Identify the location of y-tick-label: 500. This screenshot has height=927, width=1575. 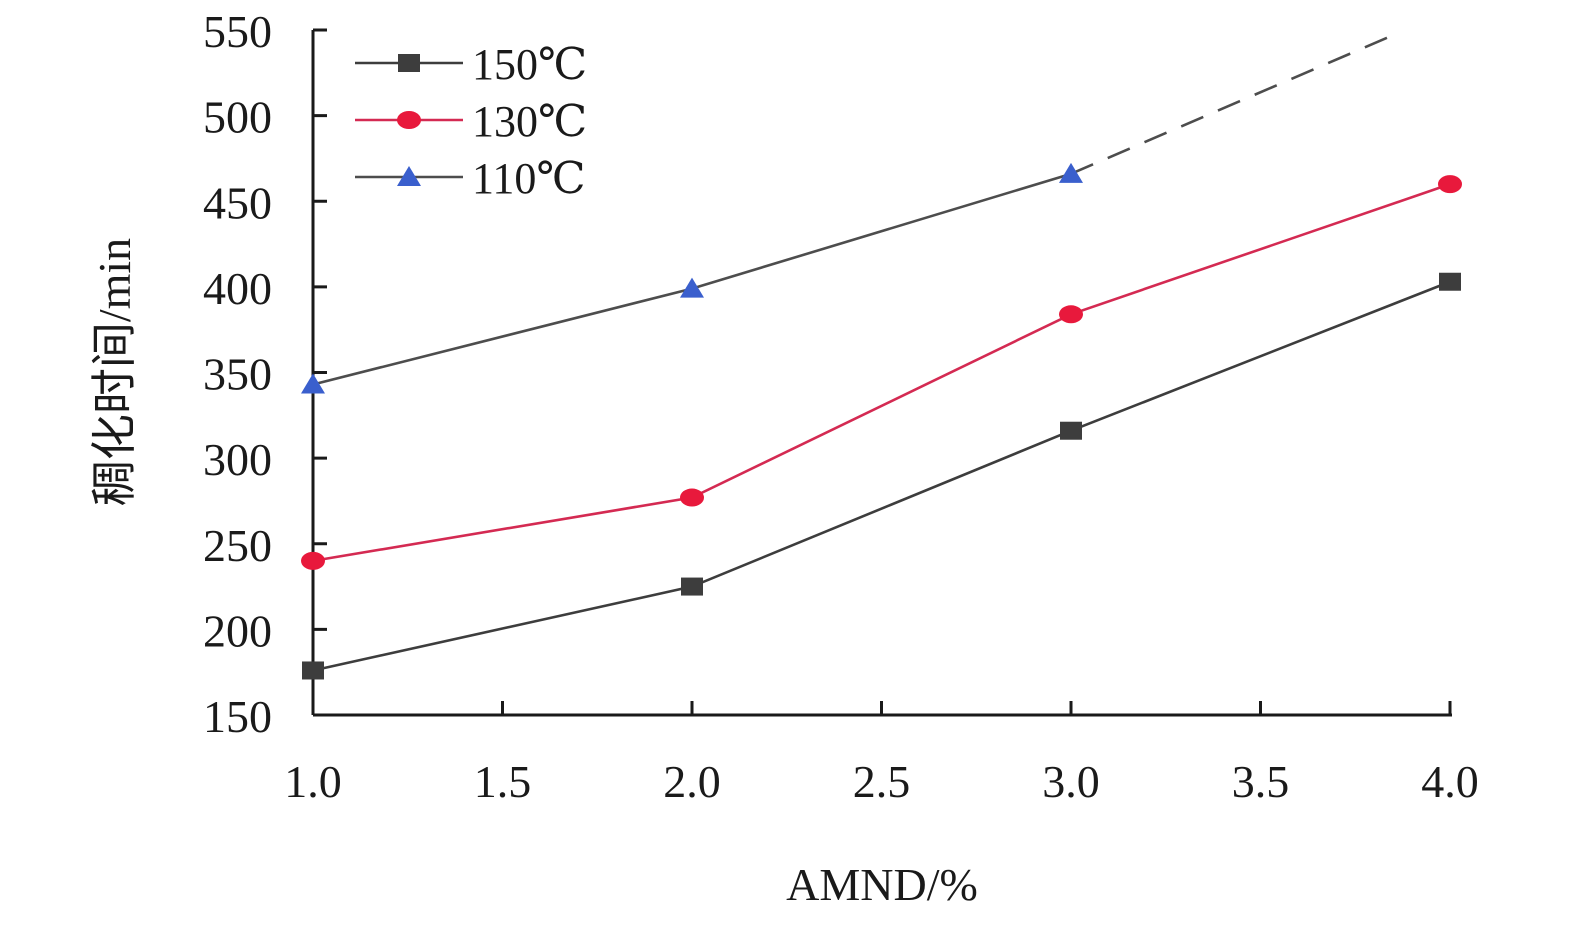
(237, 117).